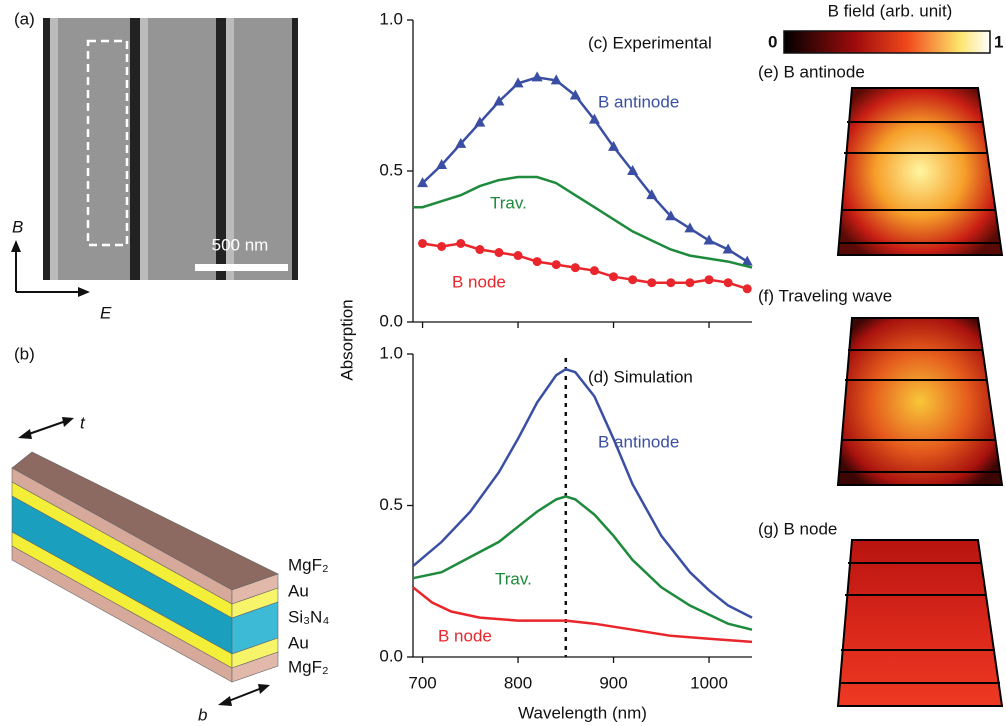 The height and width of the screenshot is (726, 1006). I want to click on x-tick-label: 900, so click(613, 682).